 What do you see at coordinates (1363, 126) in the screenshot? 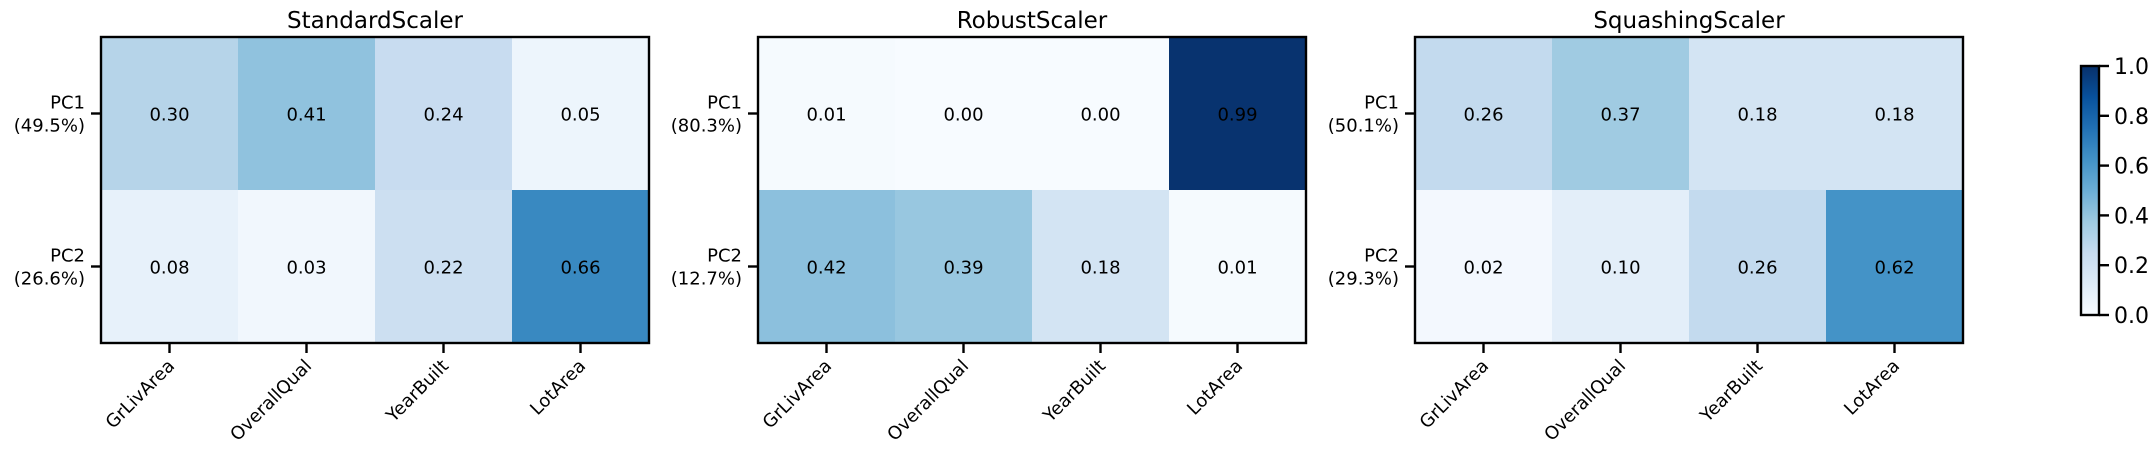
I see `y-tick-sublabel: (50.1%)` at bounding box center [1363, 126].